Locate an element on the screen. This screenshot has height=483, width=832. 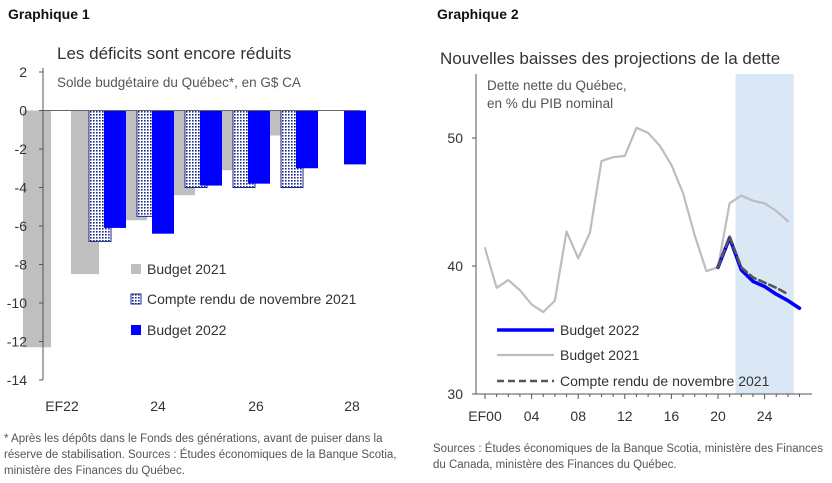
y-tick-label: -6 is located at coordinates (21, 226).